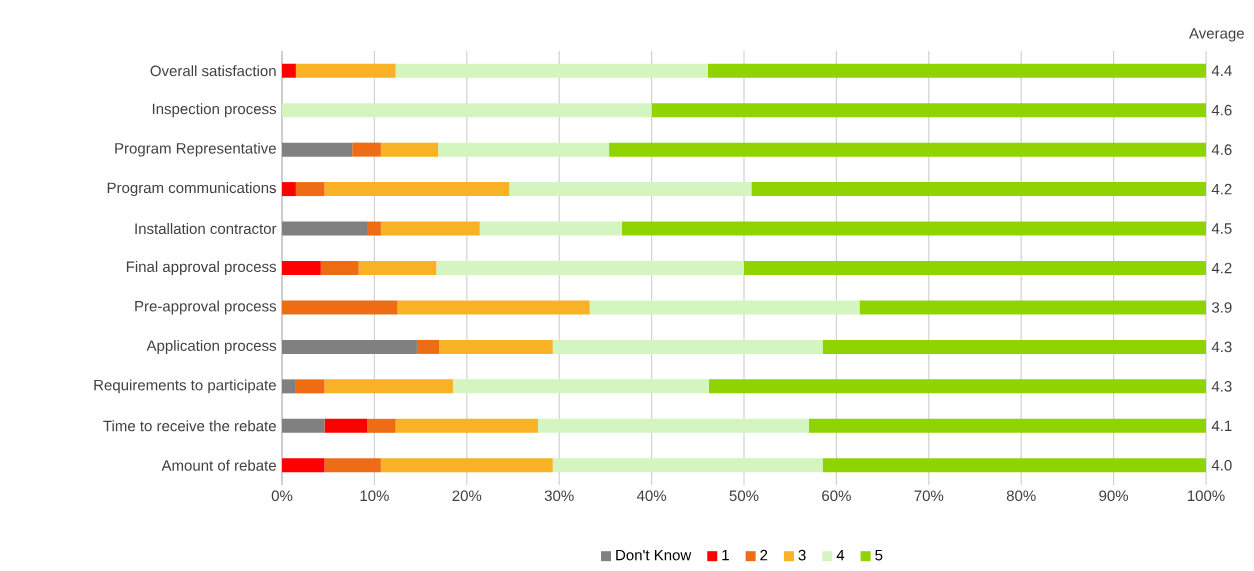 The width and height of the screenshot is (1254, 571). What do you see at coordinates (1221, 426) in the screenshot?
I see `text: 4.1` at bounding box center [1221, 426].